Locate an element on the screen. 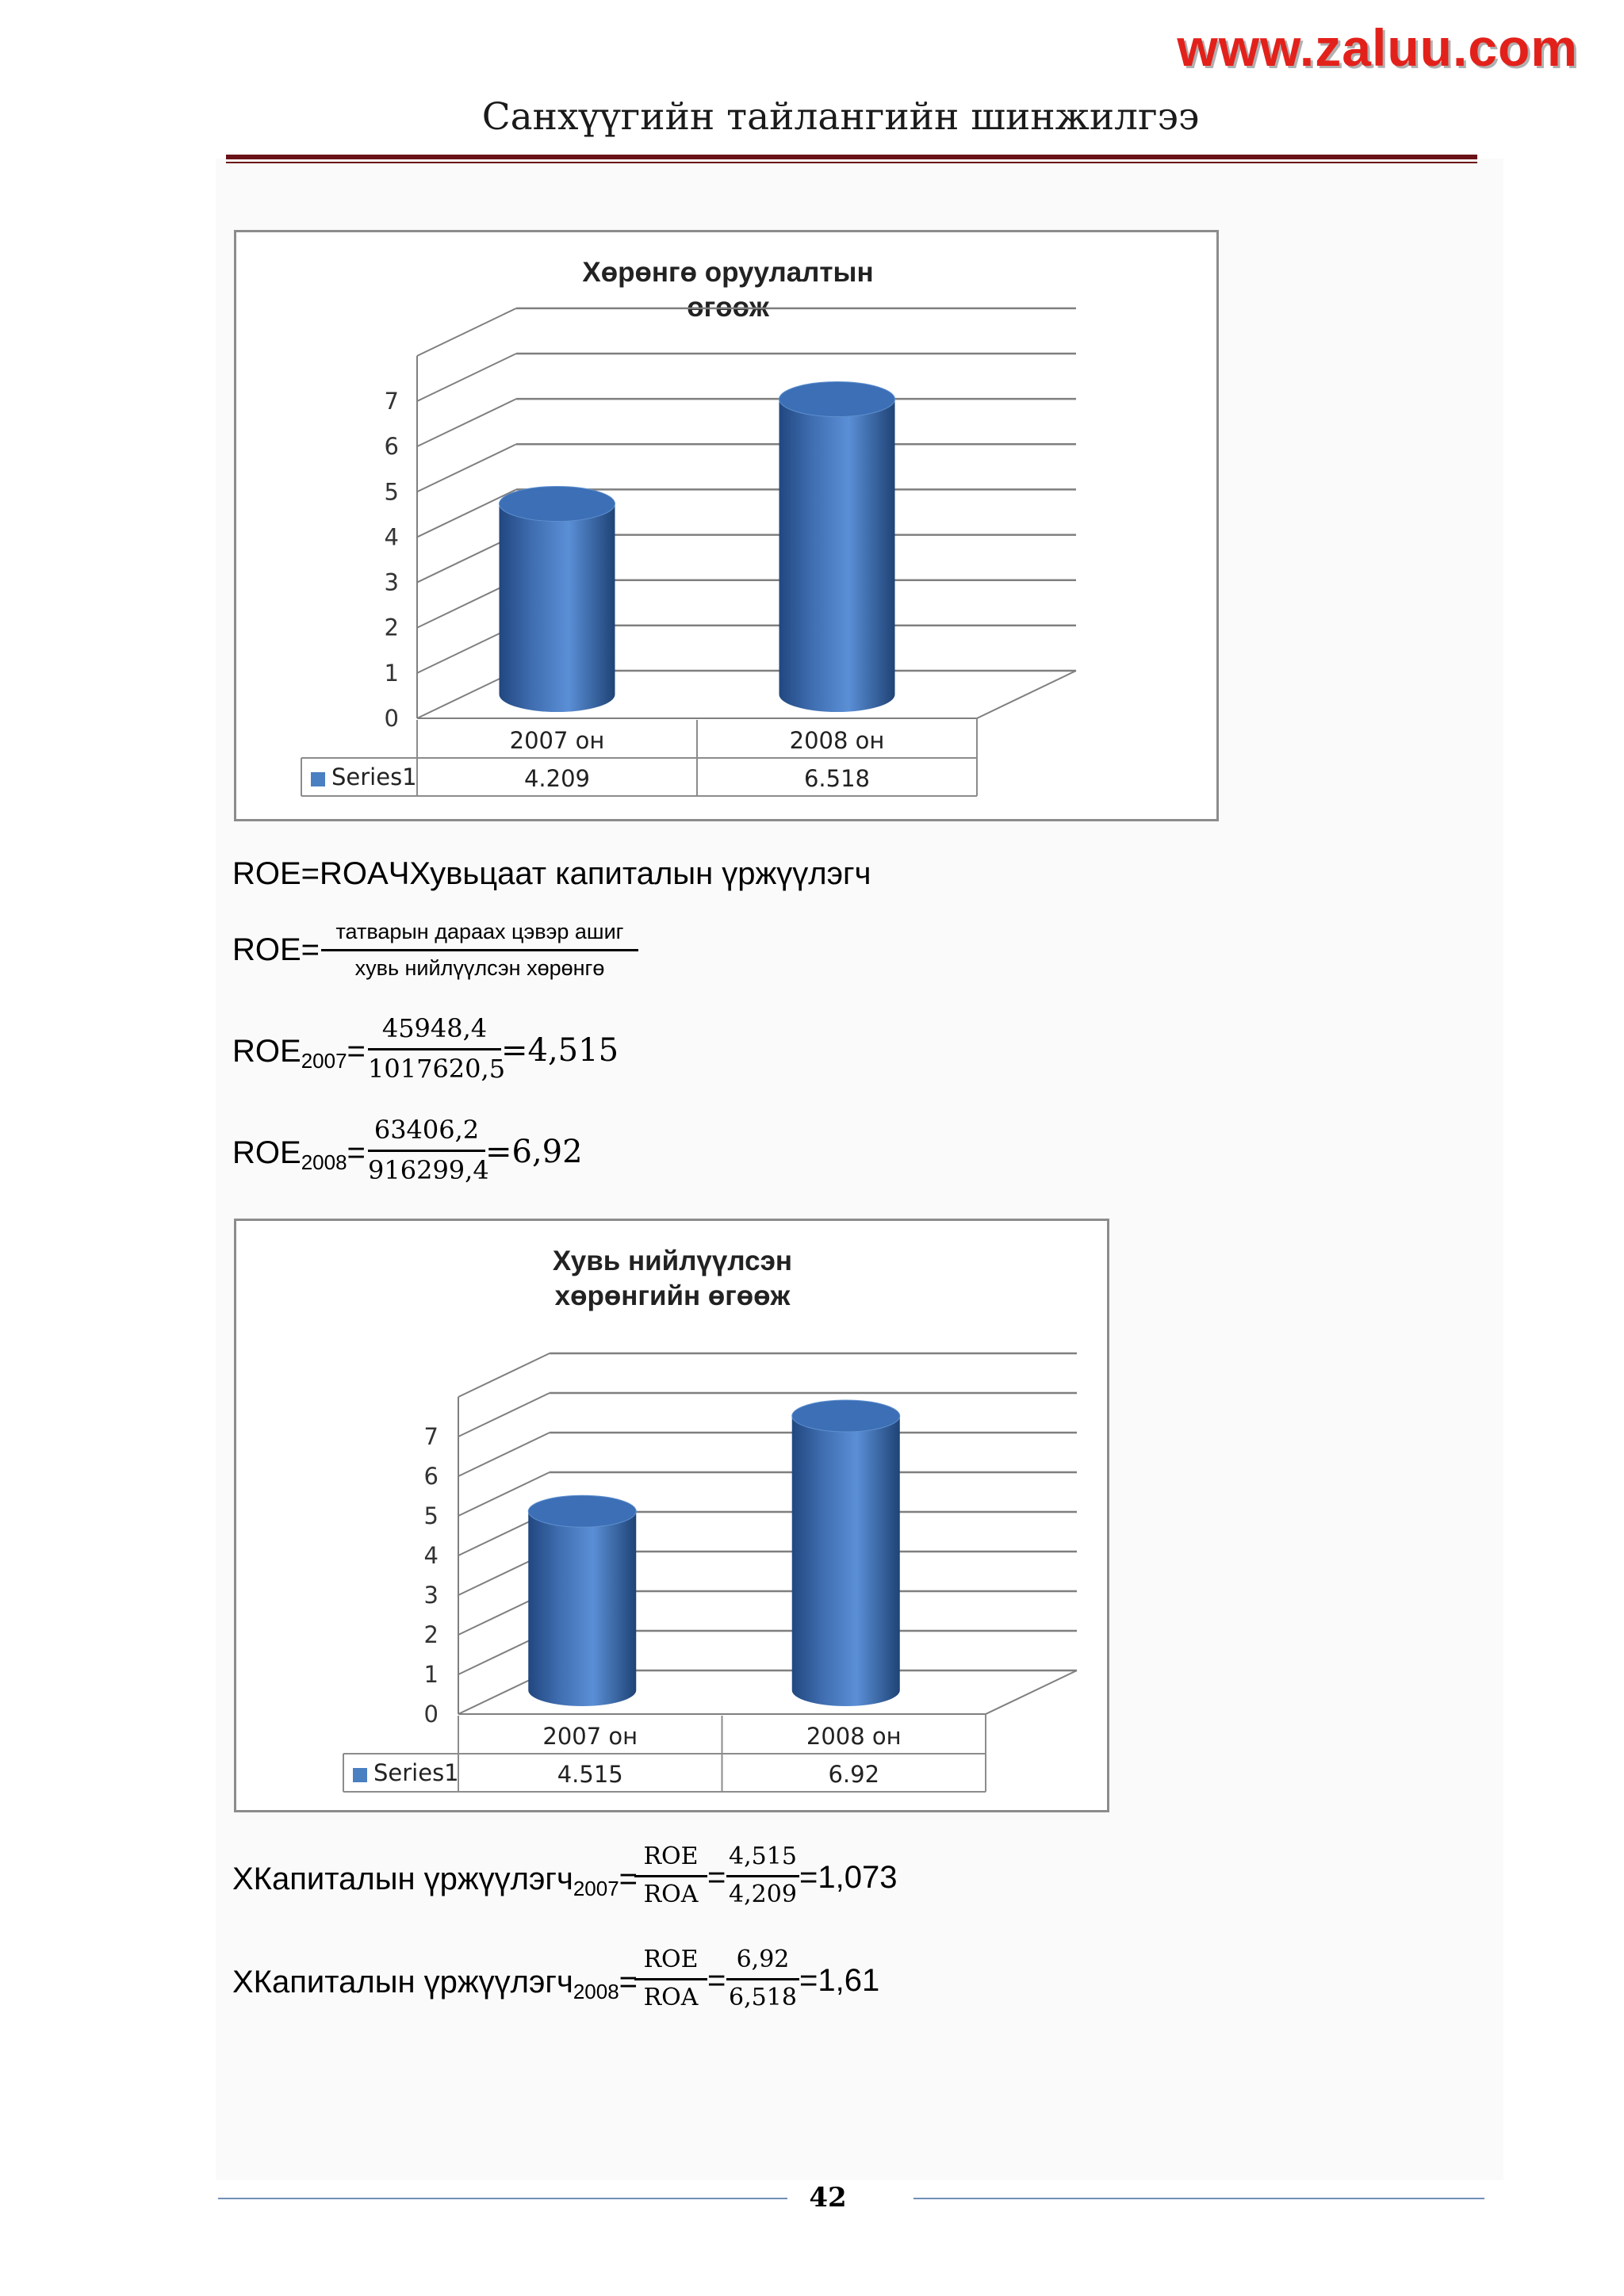 This screenshot has width=1624, height=2296. roe2007-denominator: 1017620,5 is located at coordinates (437, 1069).